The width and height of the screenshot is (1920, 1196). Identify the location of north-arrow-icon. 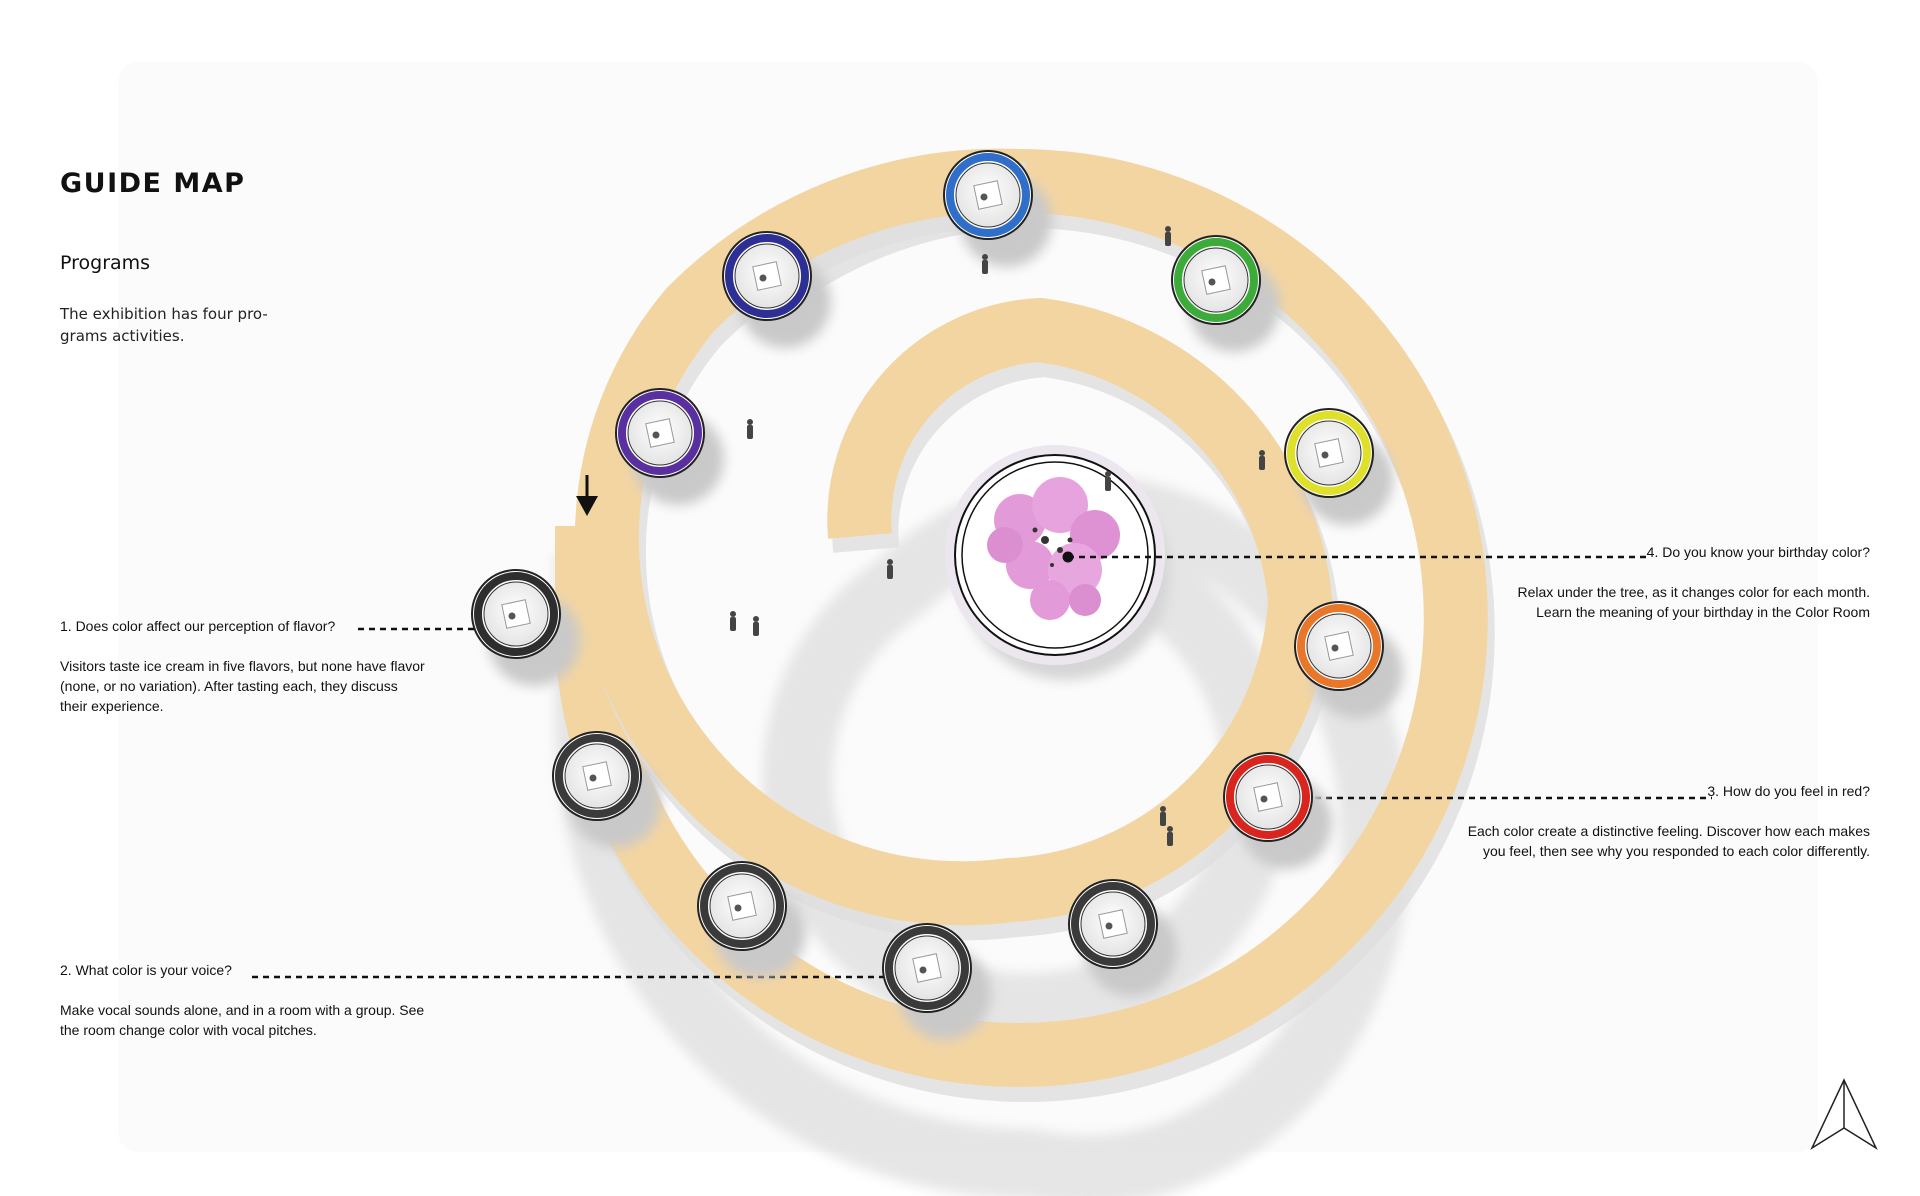
(1844, 1114).